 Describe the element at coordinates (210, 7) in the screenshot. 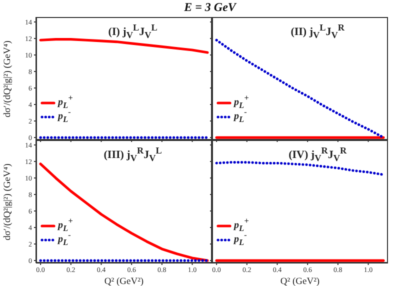

I see `text: E = 3 GeV` at that location.